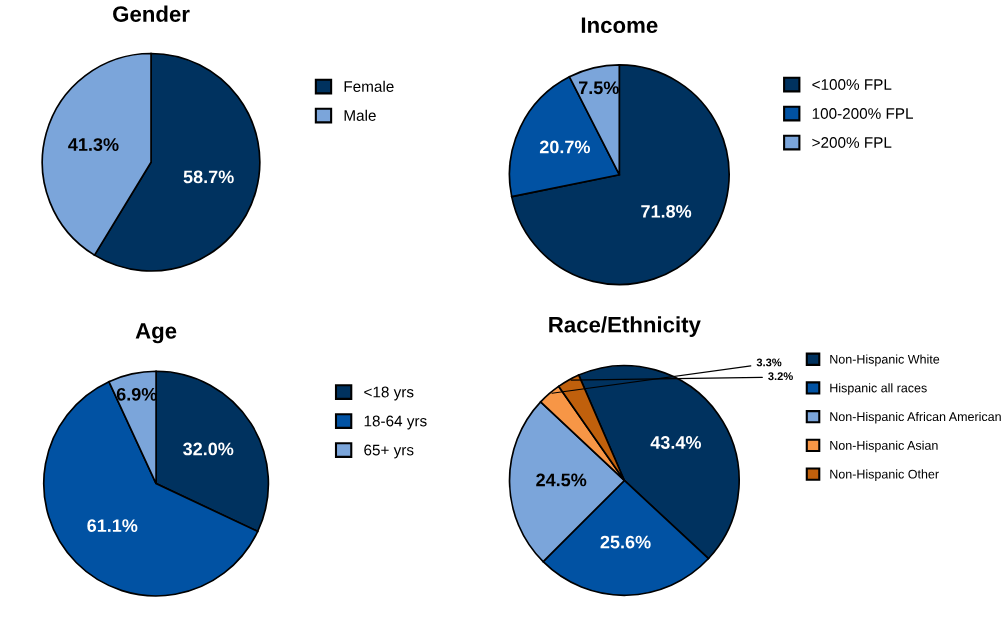  I want to click on data-label: 71.8%, so click(666, 211).